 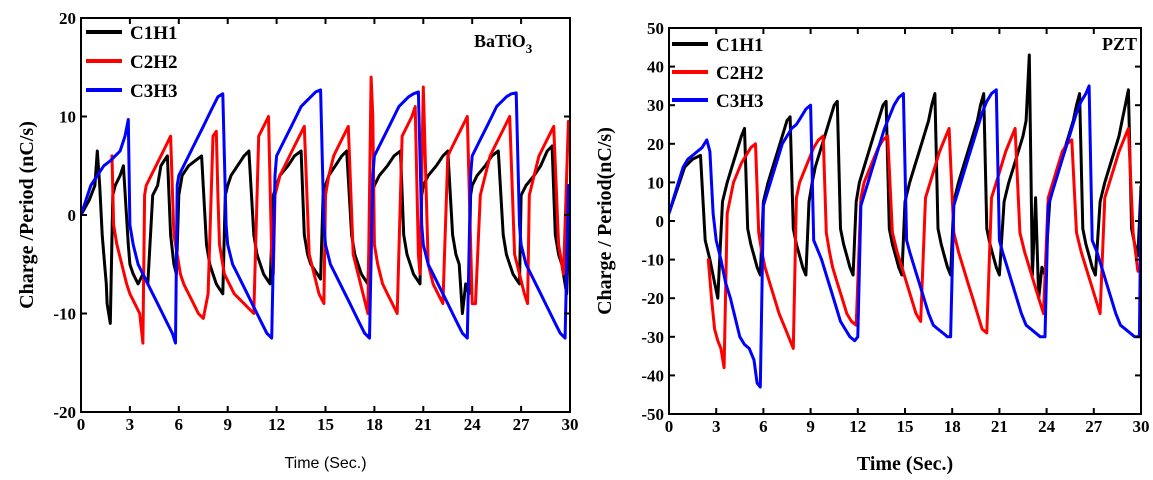 What do you see at coordinates (655, 105) in the screenshot?
I see `y-tick-label: 30` at bounding box center [655, 105].